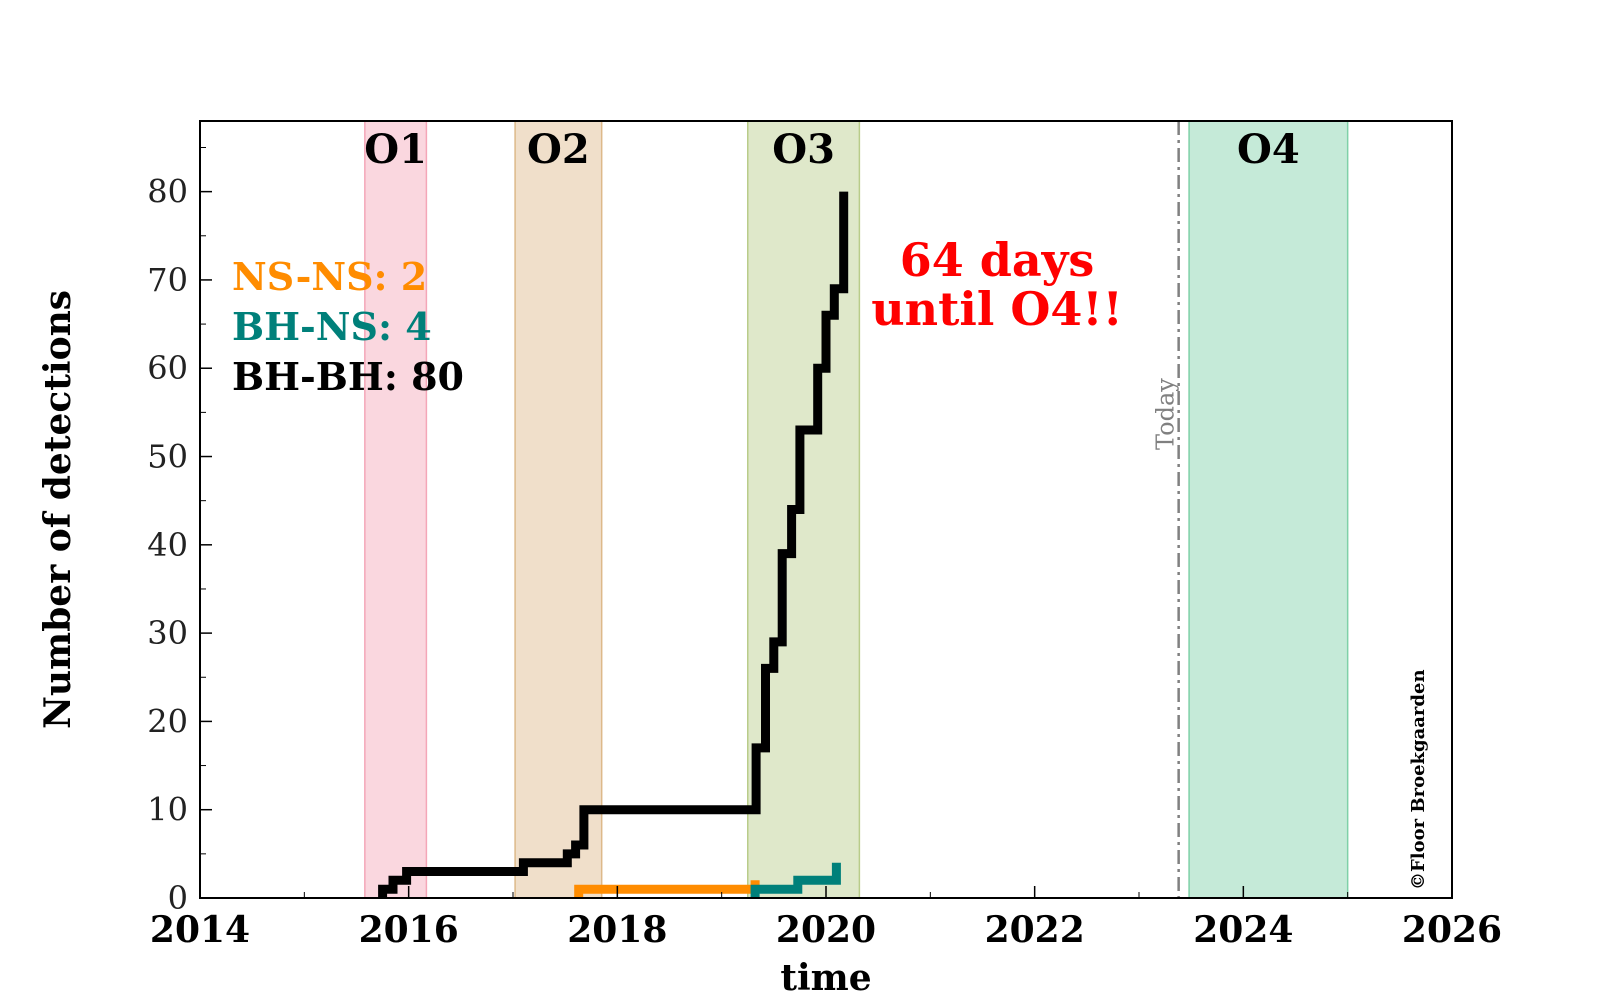 Image resolution: width=1600 pixels, height=1000 pixels. What do you see at coordinates (803, 149) in the screenshot?
I see `run-label-o3: O3` at bounding box center [803, 149].